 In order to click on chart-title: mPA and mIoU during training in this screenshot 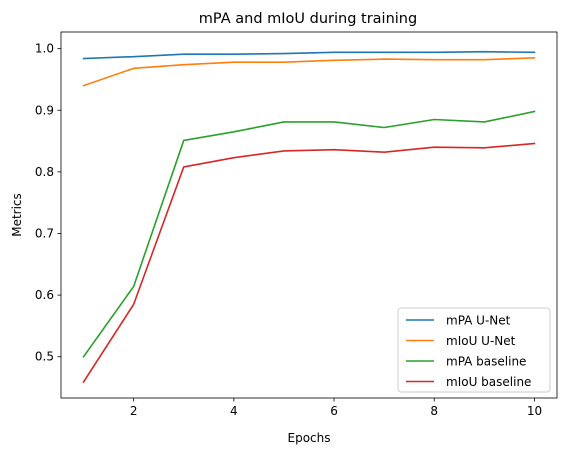, I will do `click(308, 19)`.